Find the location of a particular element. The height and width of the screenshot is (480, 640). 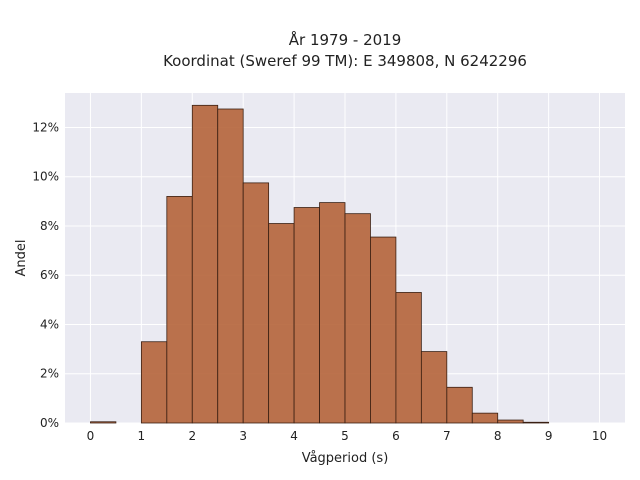

x-tick-label: 1 is located at coordinates (142, 436).